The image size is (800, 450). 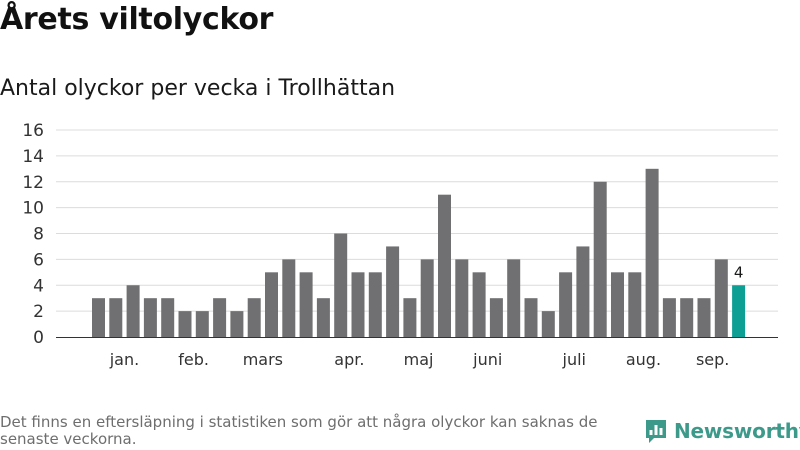 What do you see at coordinates (38, 260) in the screenshot?
I see `y-tick-label: 6` at bounding box center [38, 260].